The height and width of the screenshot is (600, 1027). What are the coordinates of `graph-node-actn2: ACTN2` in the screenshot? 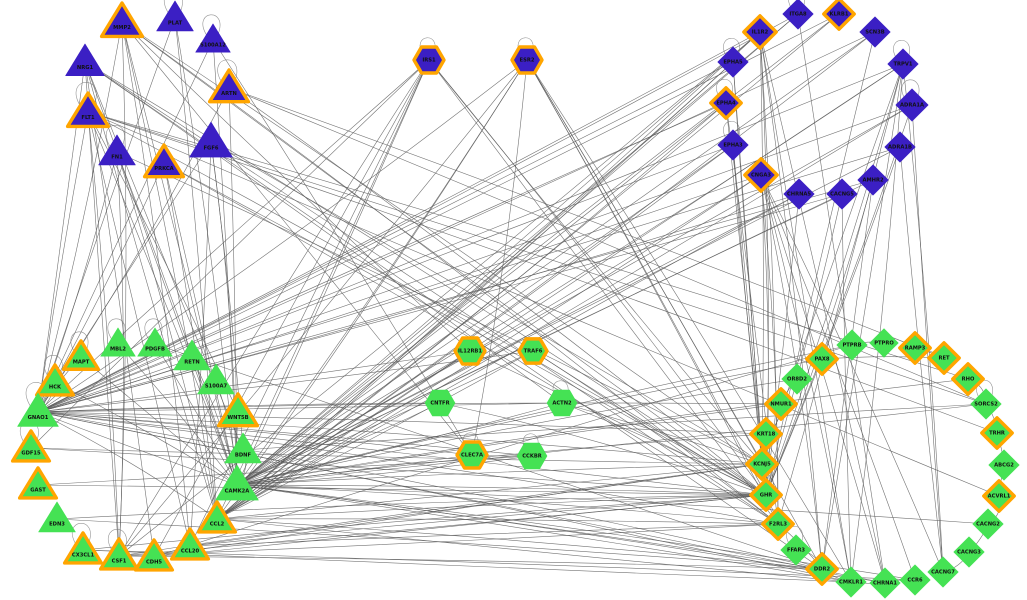 It's located at (562, 403).